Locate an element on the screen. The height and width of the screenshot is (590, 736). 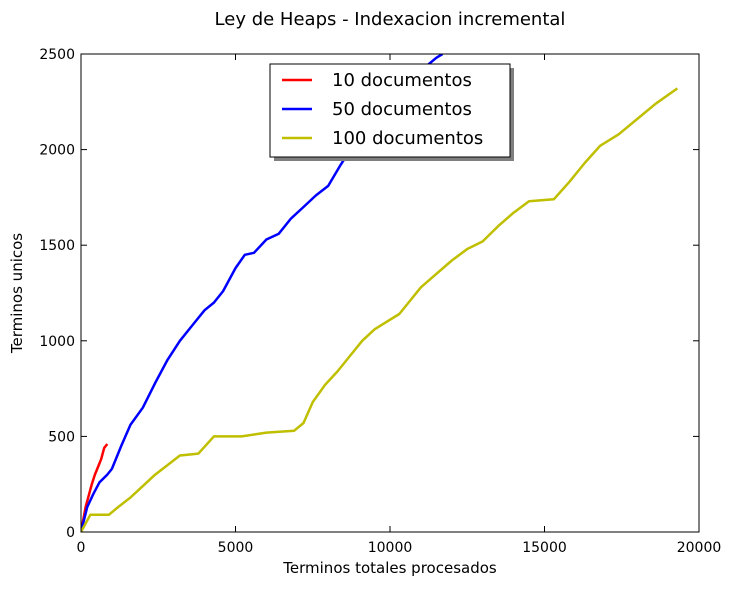
y-tick-label-2: 1000 is located at coordinates (57, 342).